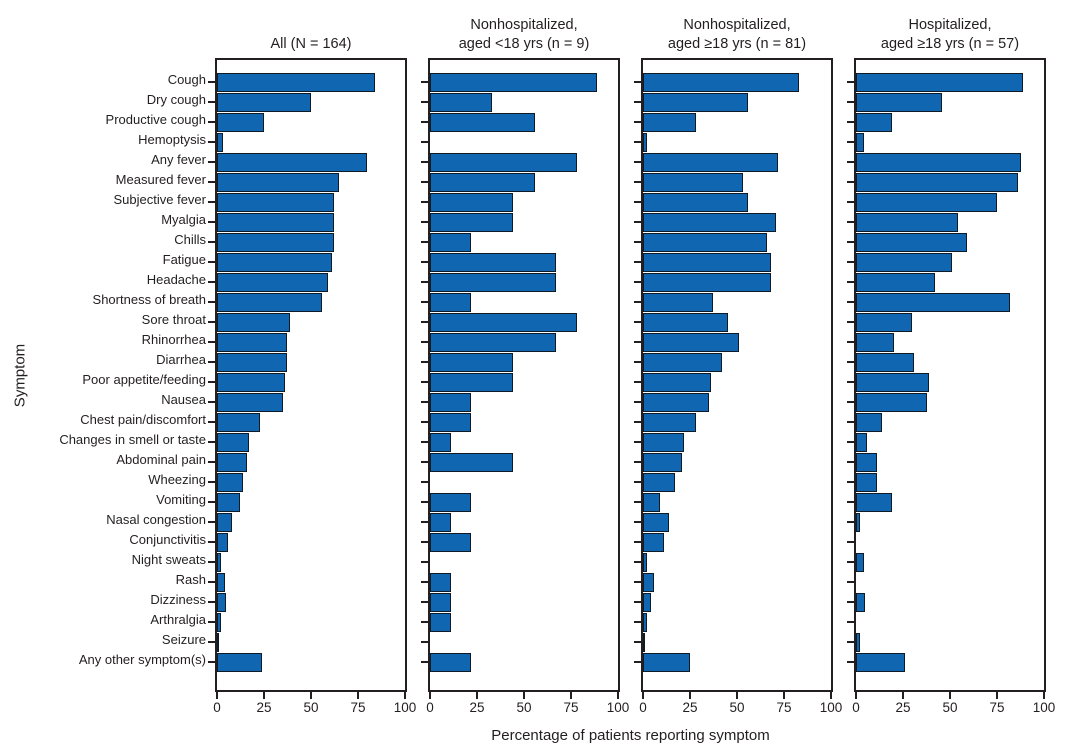  What do you see at coordinates (524, 44) in the screenshot?
I see `panel-title-line: aged <18 yrs (n = 9)` at bounding box center [524, 44].